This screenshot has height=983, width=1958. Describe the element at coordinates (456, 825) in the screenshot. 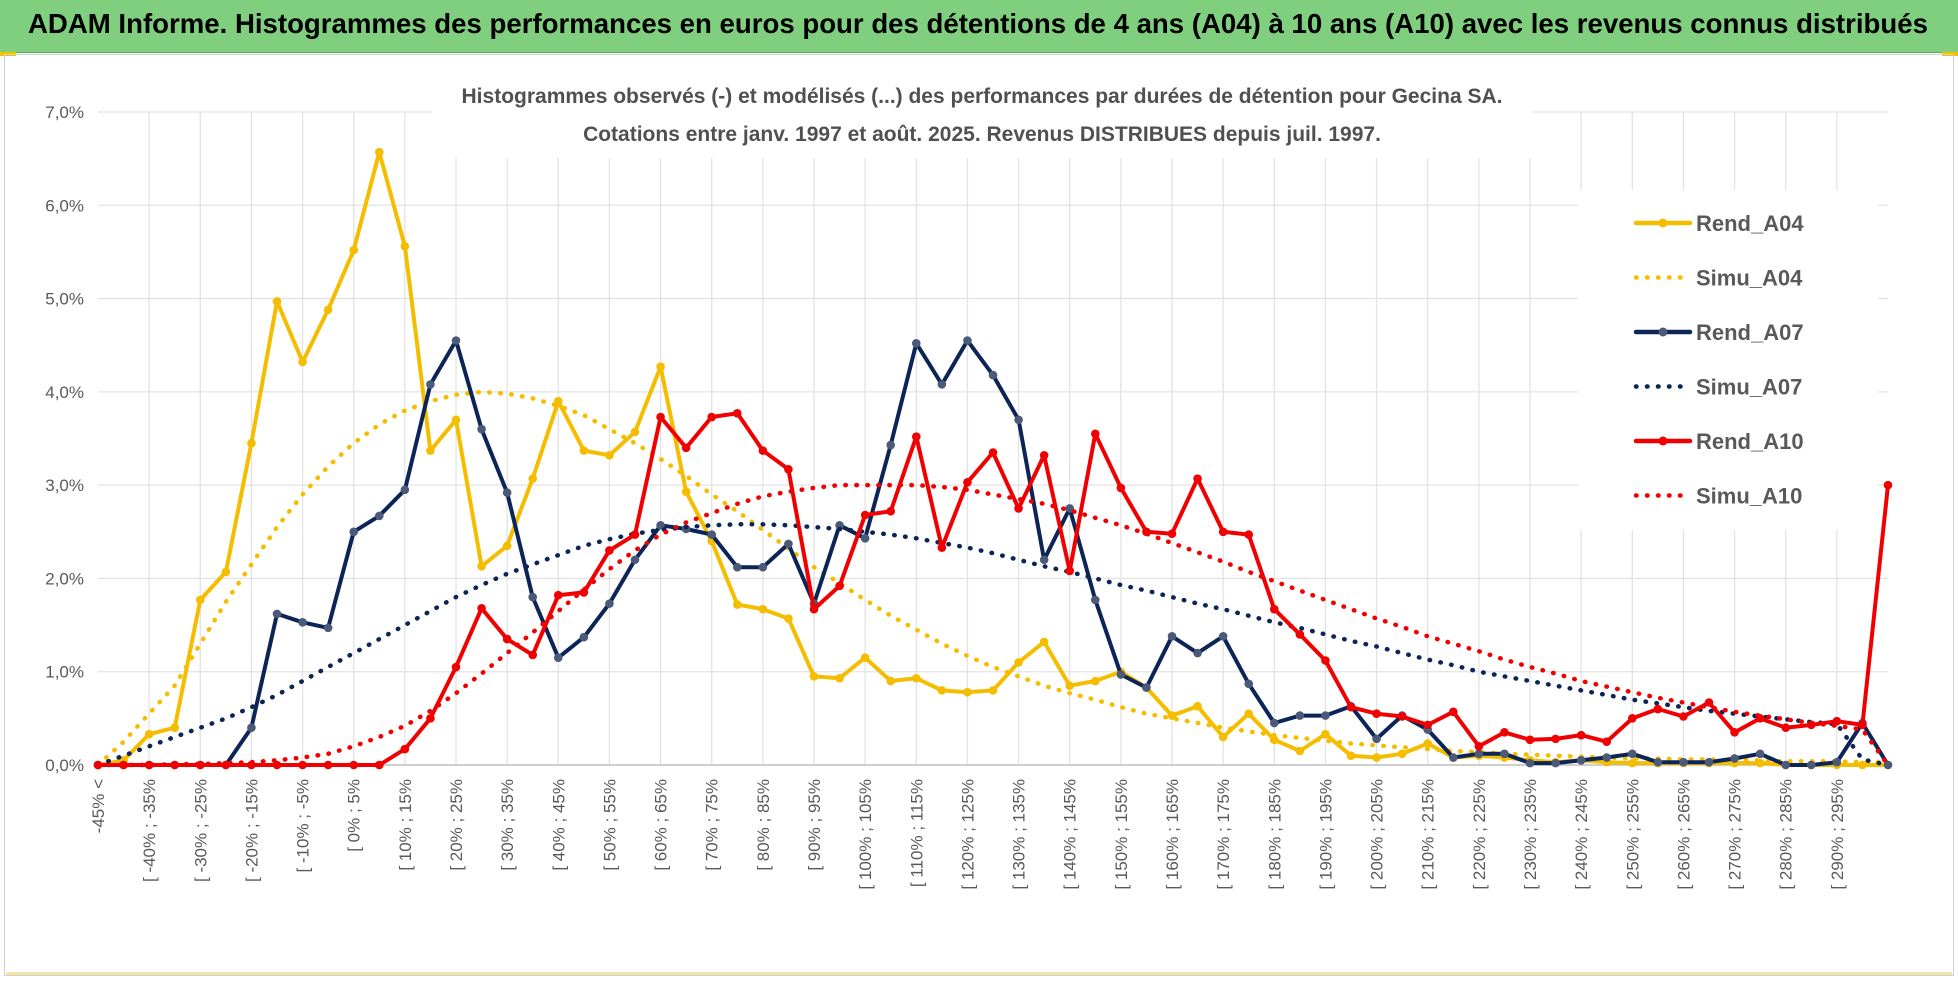

I see `x-tick-label: [ 20% ; 25%` at that location.